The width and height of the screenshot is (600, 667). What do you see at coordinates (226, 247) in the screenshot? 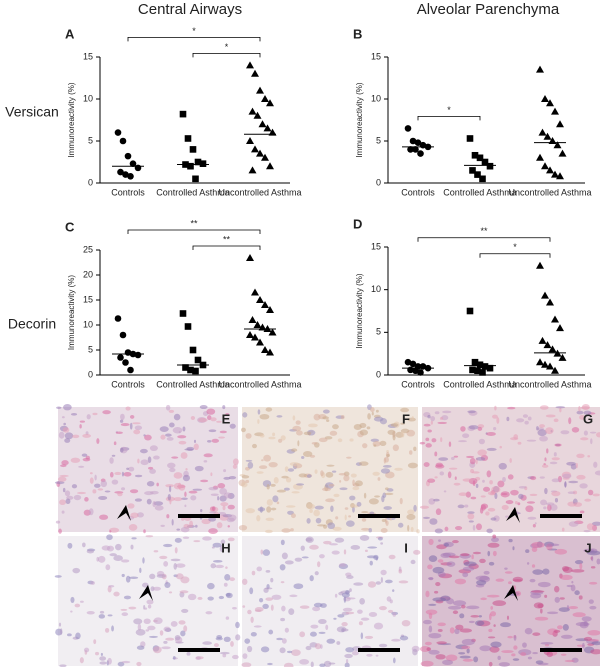
I see `significance-bracket` at bounding box center [226, 247].